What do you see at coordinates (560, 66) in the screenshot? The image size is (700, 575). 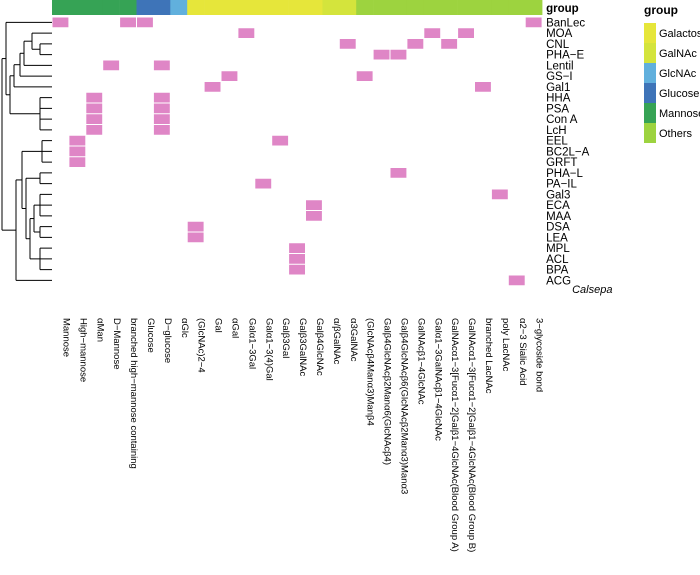 I see `row-label: Lentil` at bounding box center [560, 66].